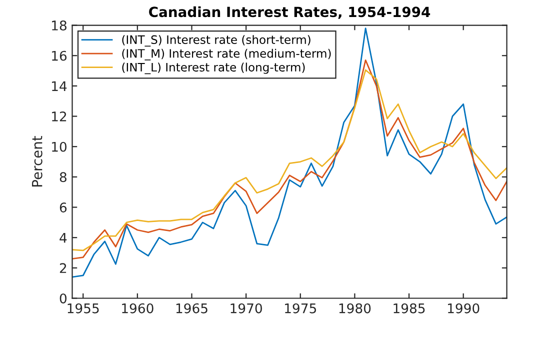  I want to click on x-tick-label: 1985, so click(409, 308).